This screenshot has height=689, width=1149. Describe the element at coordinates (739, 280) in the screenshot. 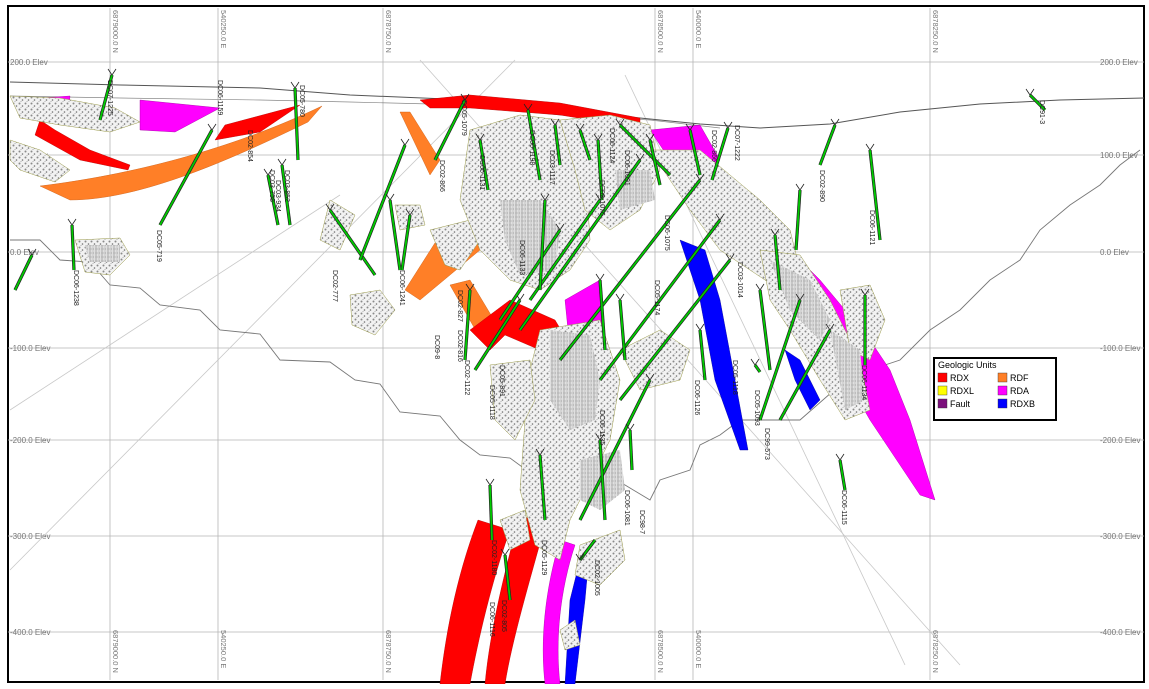

I see `drillhole-label: DC03-1014` at that location.